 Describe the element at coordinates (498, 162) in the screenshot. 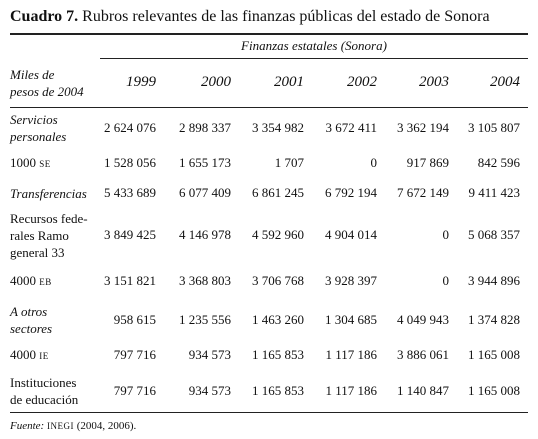

I see `cell-value: 842 596` at that location.